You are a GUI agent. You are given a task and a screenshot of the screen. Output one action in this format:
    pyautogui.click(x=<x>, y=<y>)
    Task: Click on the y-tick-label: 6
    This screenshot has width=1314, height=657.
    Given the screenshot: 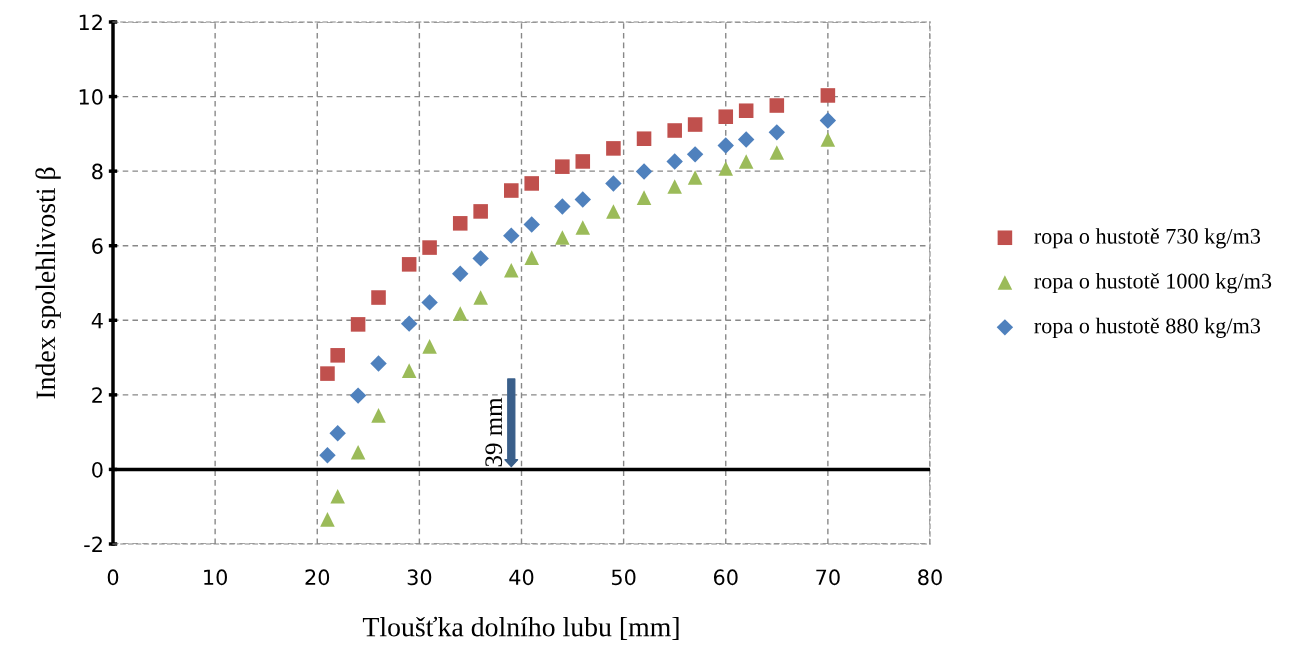 What is the action you would take?
    pyautogui.click(x=97, y=246)
    